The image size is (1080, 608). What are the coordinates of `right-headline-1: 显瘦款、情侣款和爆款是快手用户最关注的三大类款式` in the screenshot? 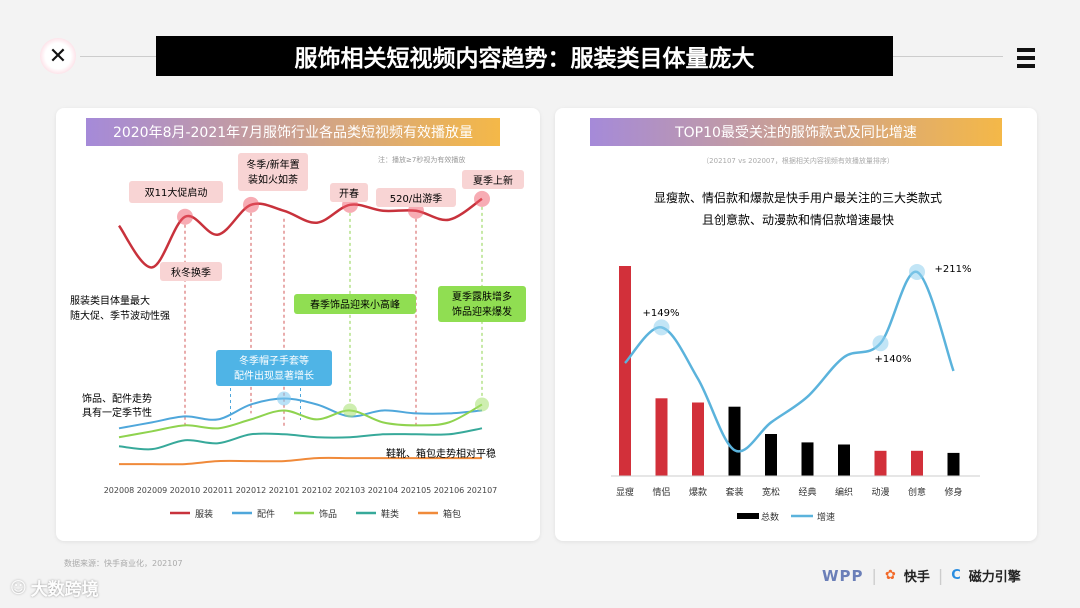 It's located at (798, 197).